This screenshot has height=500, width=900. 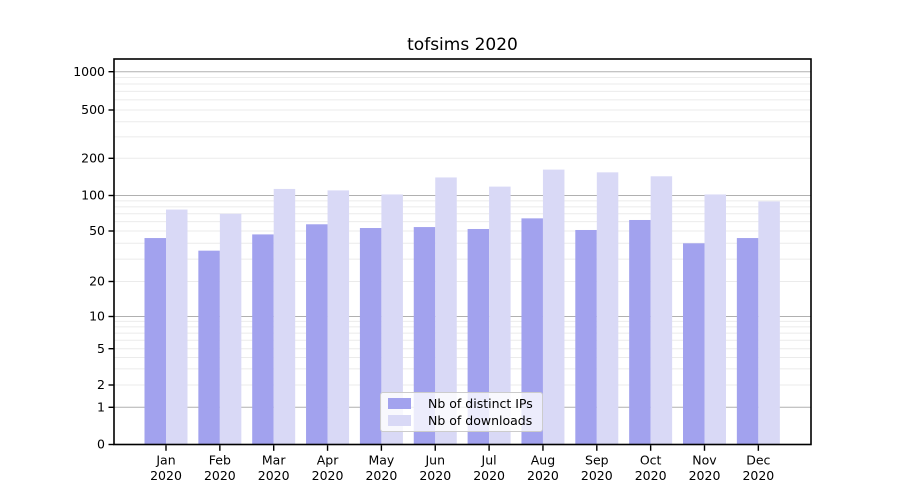 I want to click on bar-downloads-nov, so click(x=715, y=319).